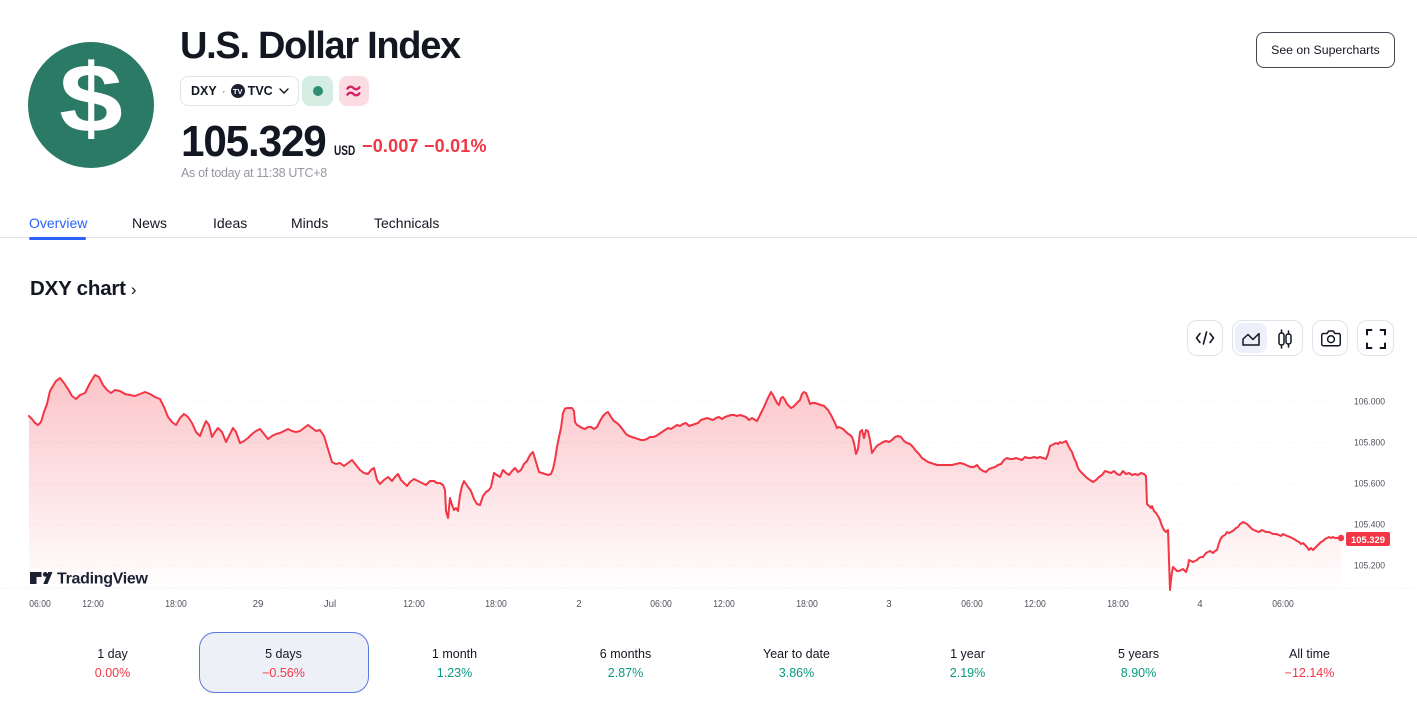 The width and height of the screenshot is (1417, 717). Describe the element at coordinates (1369, 566) in the screenshot. I see `svg-text: 105.200` at that location.